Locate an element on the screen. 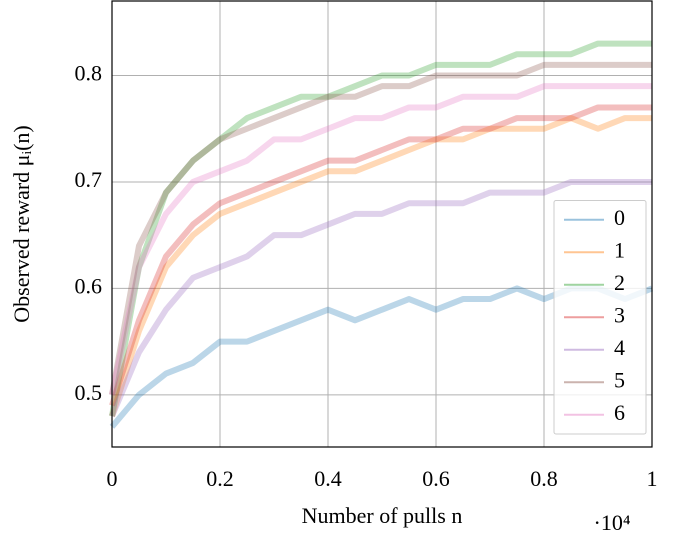  legend-label: 5 is located at coordinates (619, 379).